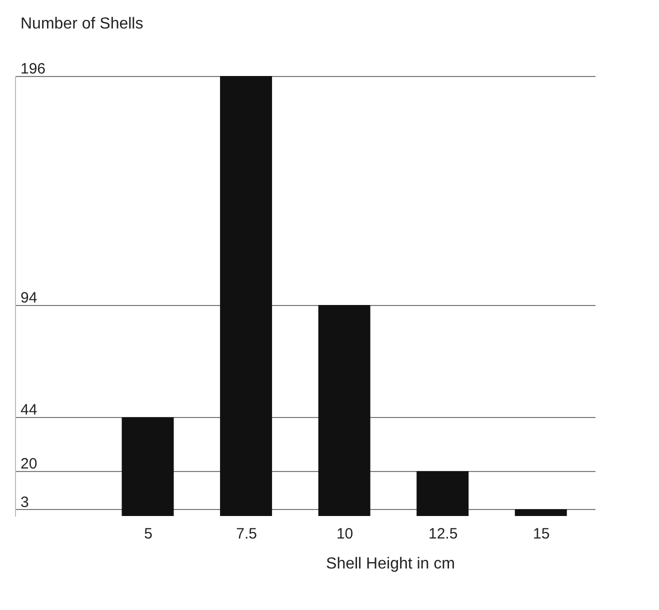 The height and width of the screenshot is (610, 659). What do you see at coordinates (541, 534) in the screenshot?
I see `x-tick-label: 15` at bounding box center [541, 534].